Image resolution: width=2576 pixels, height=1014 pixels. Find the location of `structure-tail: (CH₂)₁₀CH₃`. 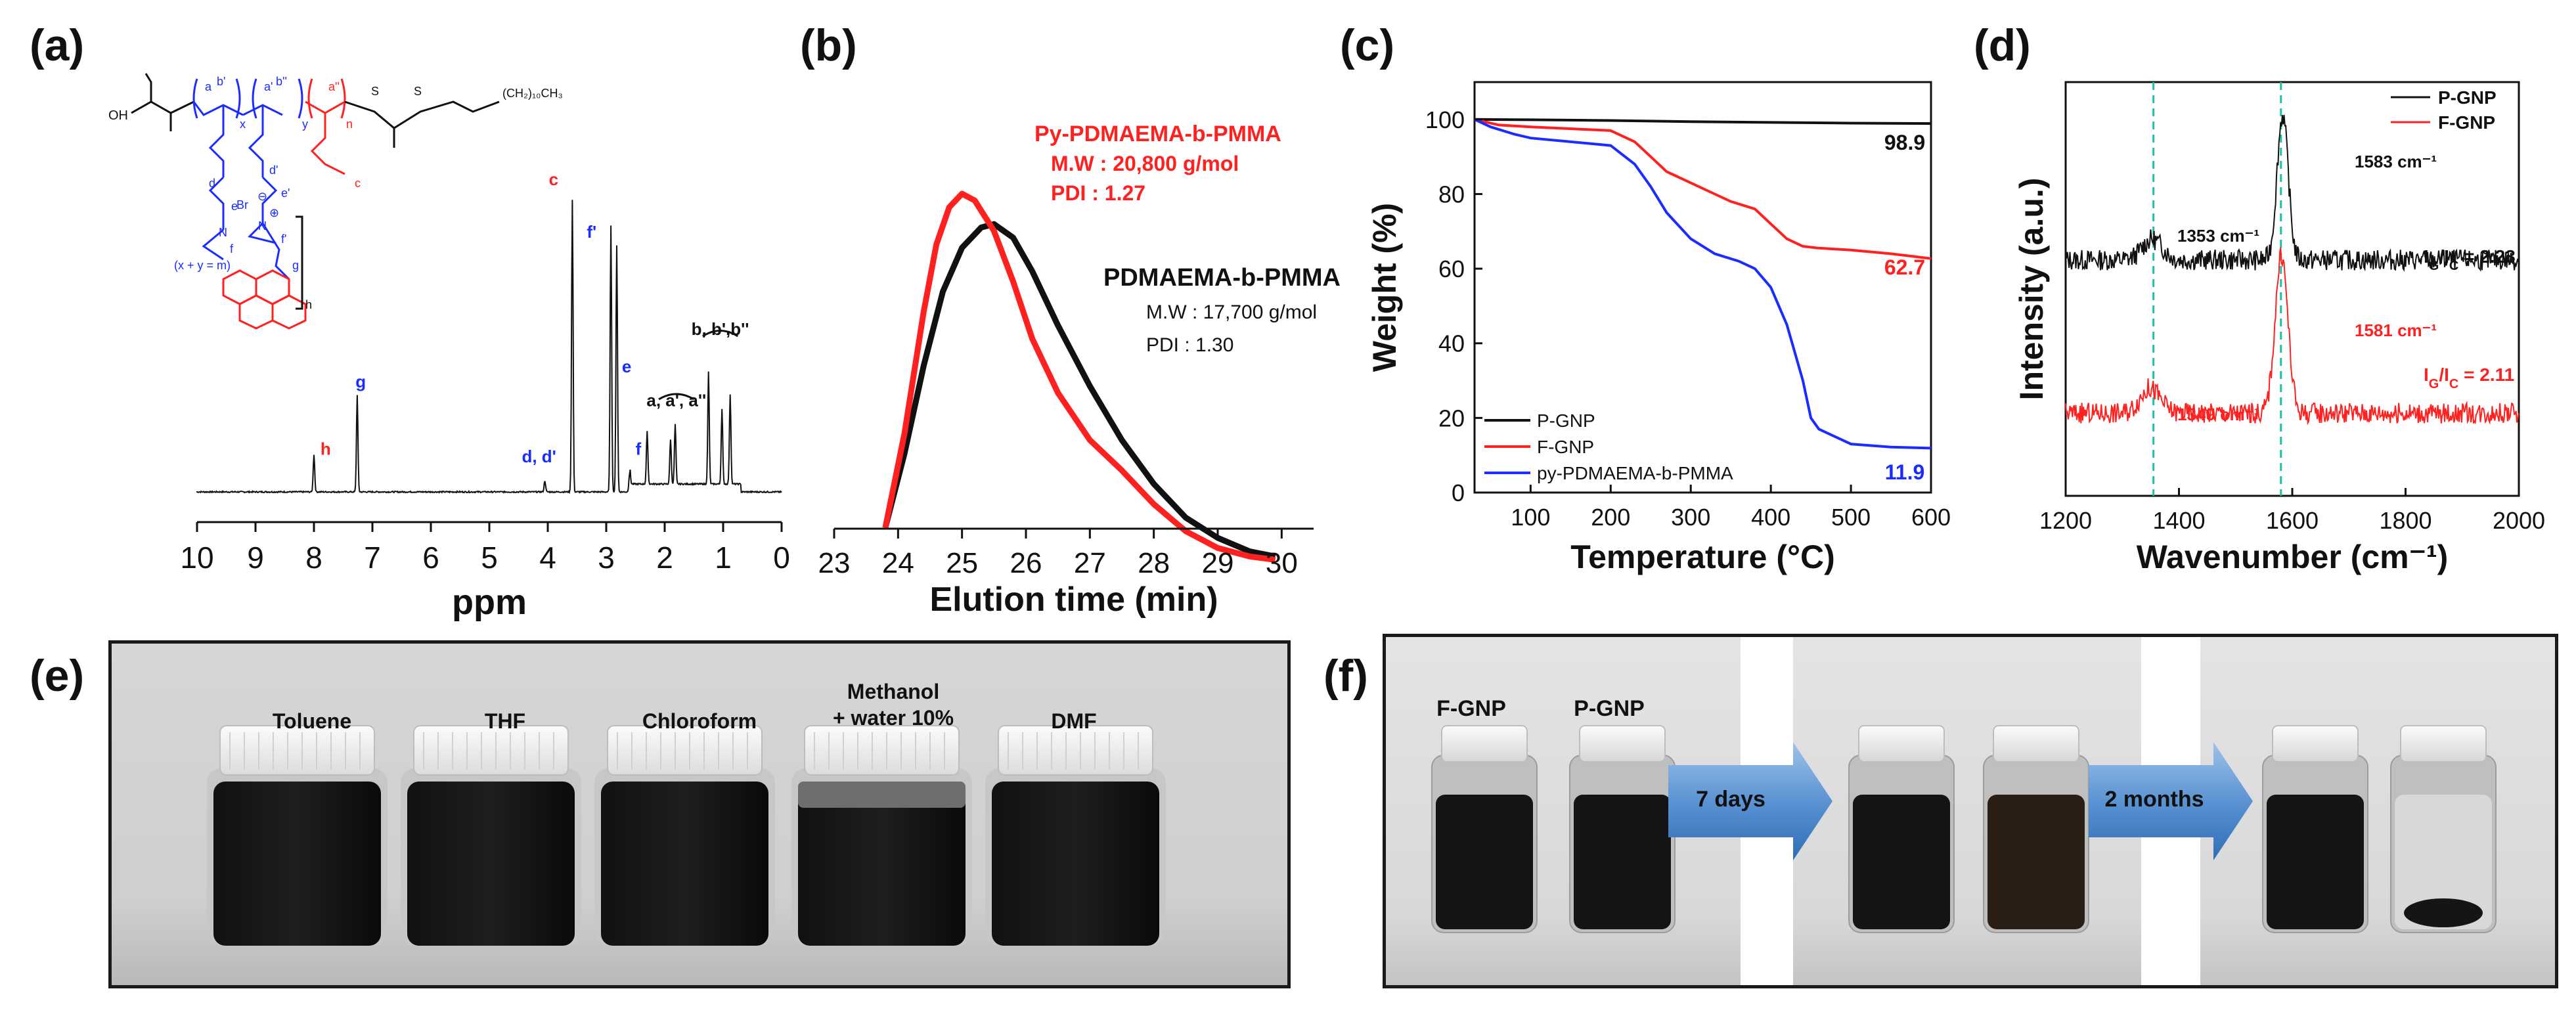

structure-tail: (CH₂)₁₀CH₃ is located at coordinates (532, 93).